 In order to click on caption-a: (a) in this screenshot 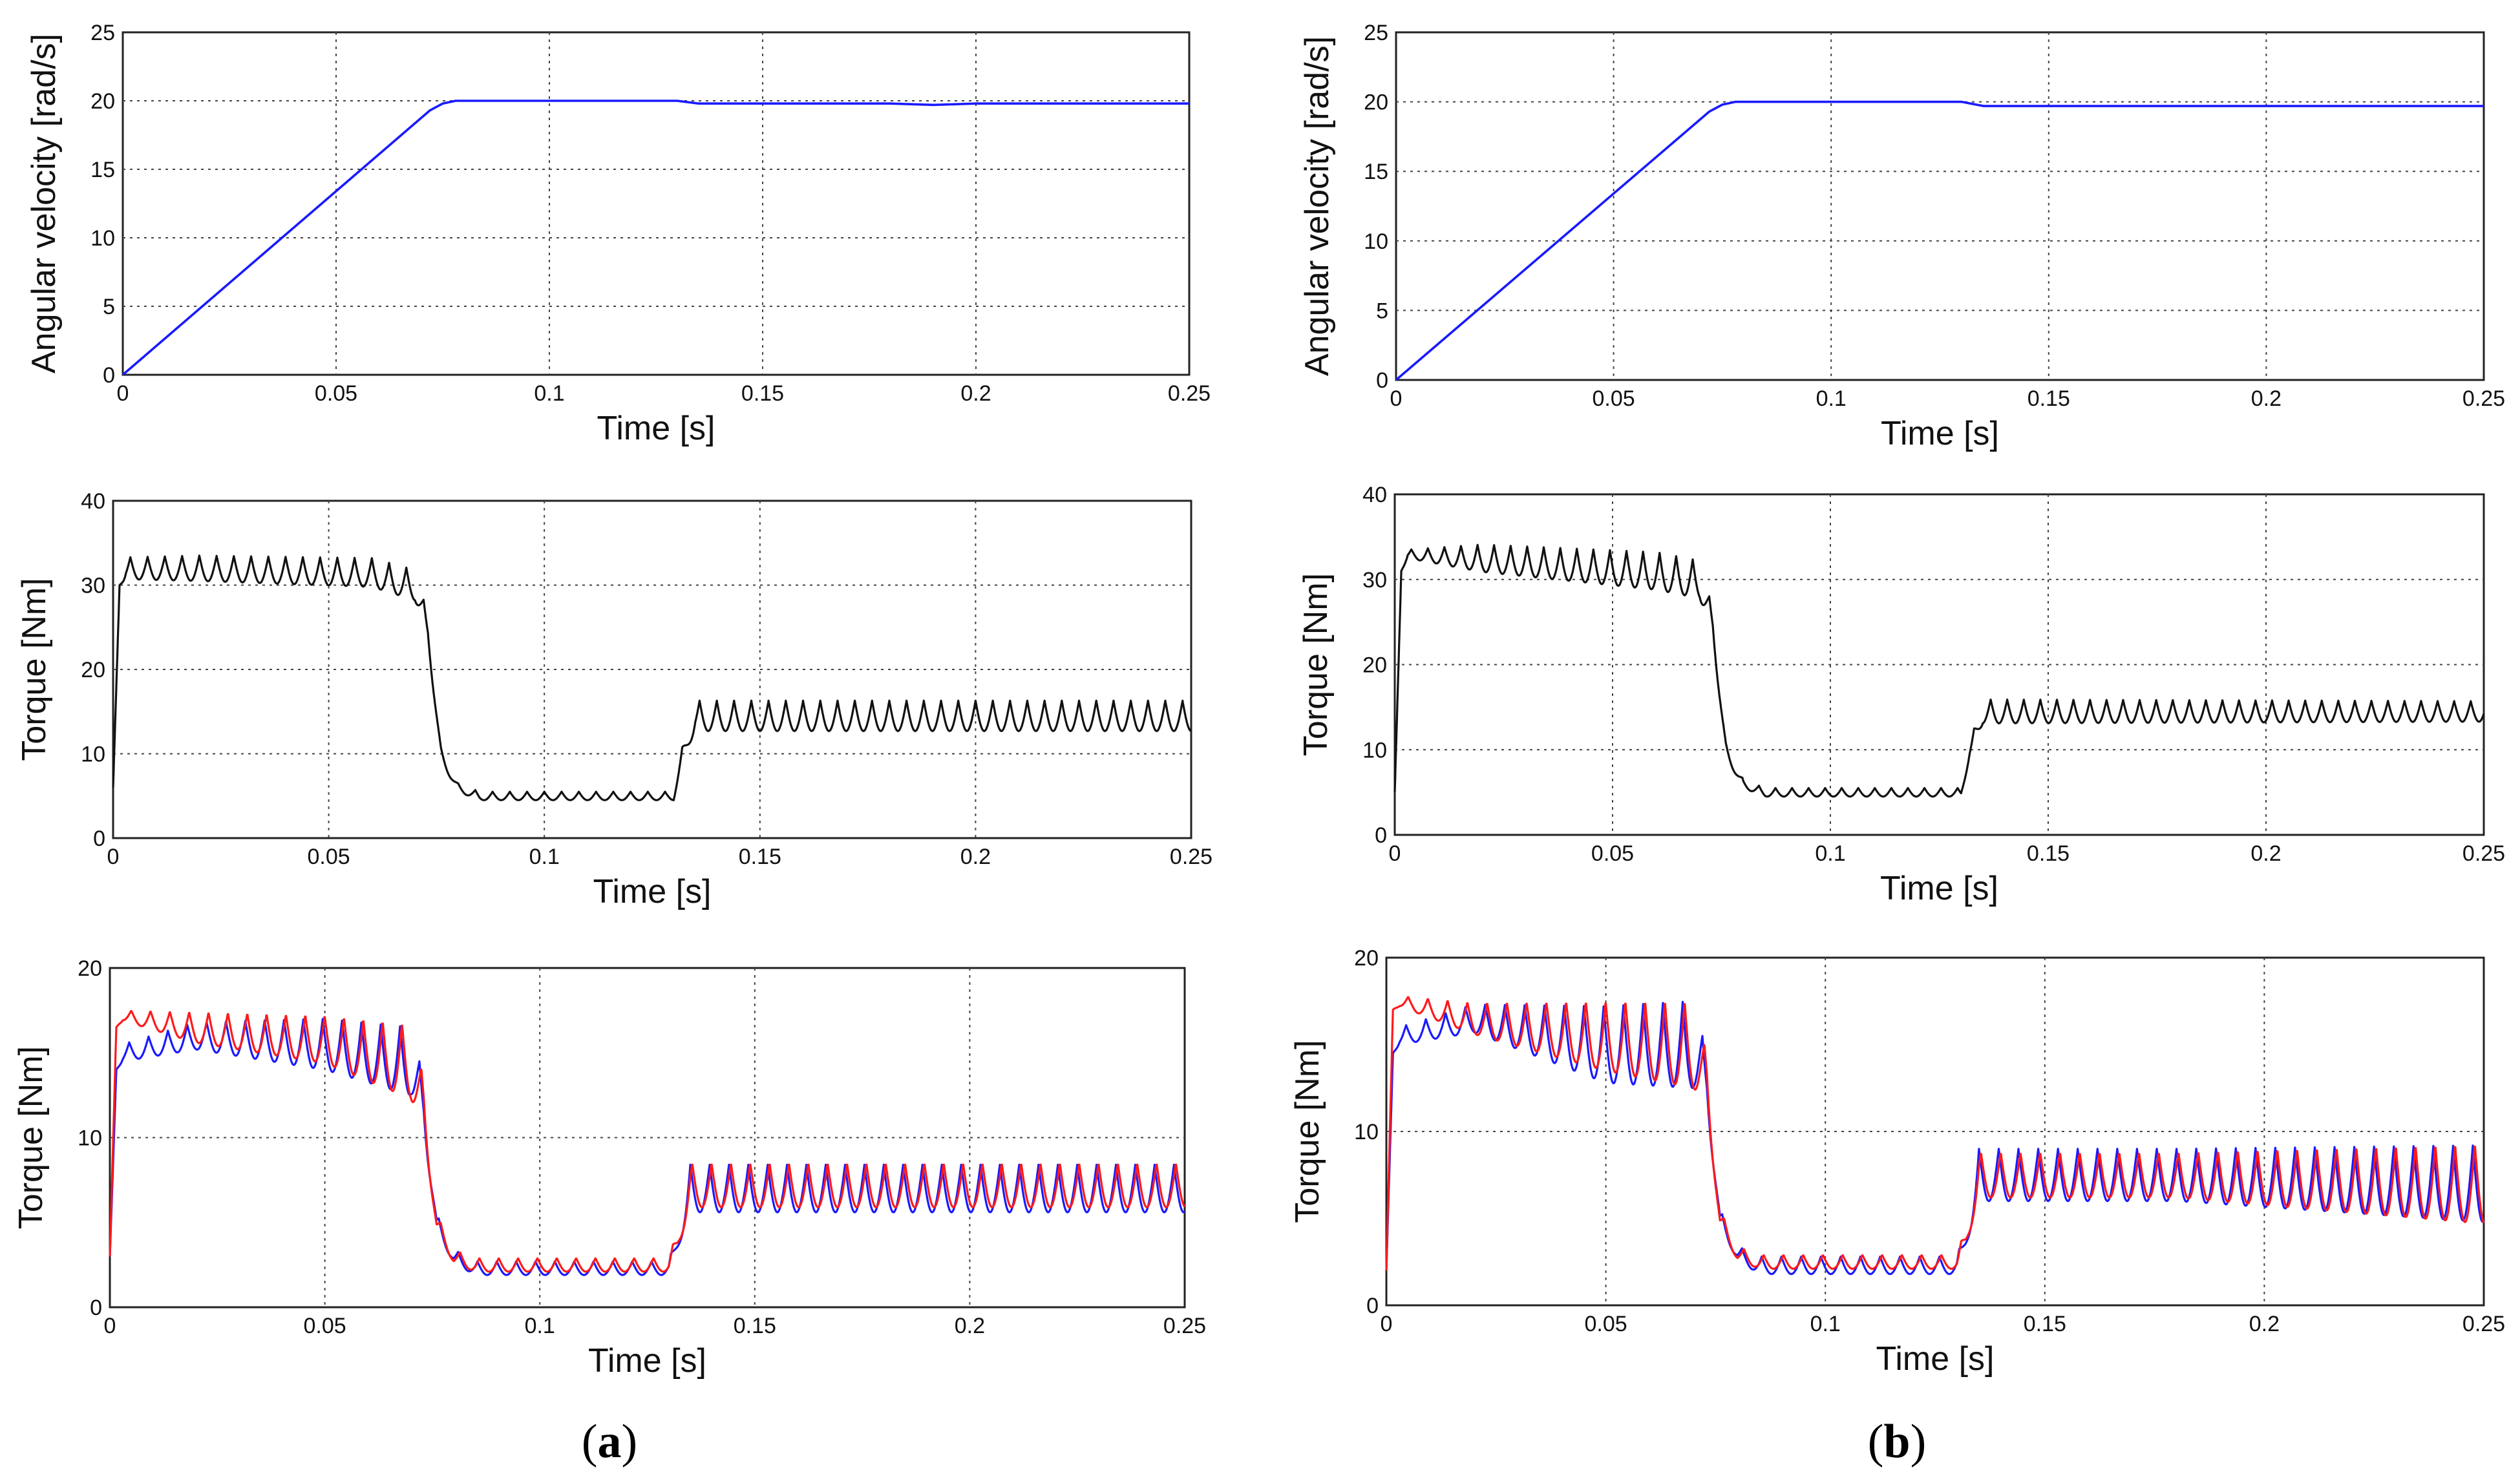, I will do `click(609, 1441)`.